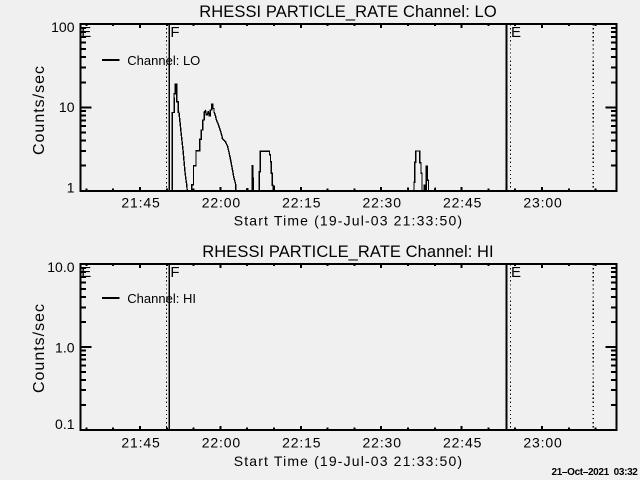 The width and height of the screenshot is (640, 480). What do you see at coordinates (595, 472) in the screenshot?
I see `svg-text: 21–Oct–2021 03:32` at bounding box center [595, 472].